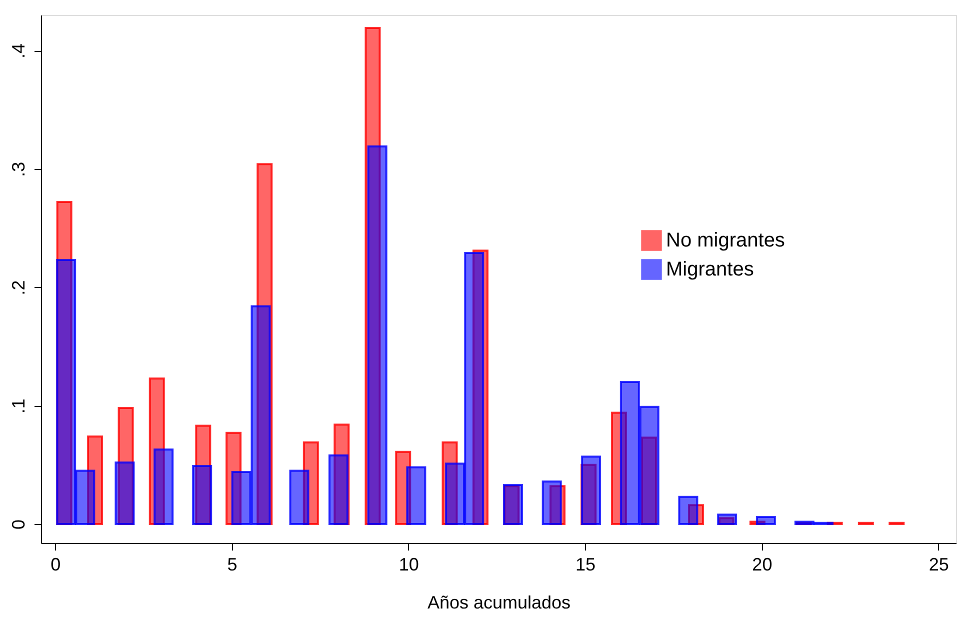 The image size is (961, 622). Describe the element at coordinates (232, 564) in the screenshot. I see `x-tick-label: 5` at that location.